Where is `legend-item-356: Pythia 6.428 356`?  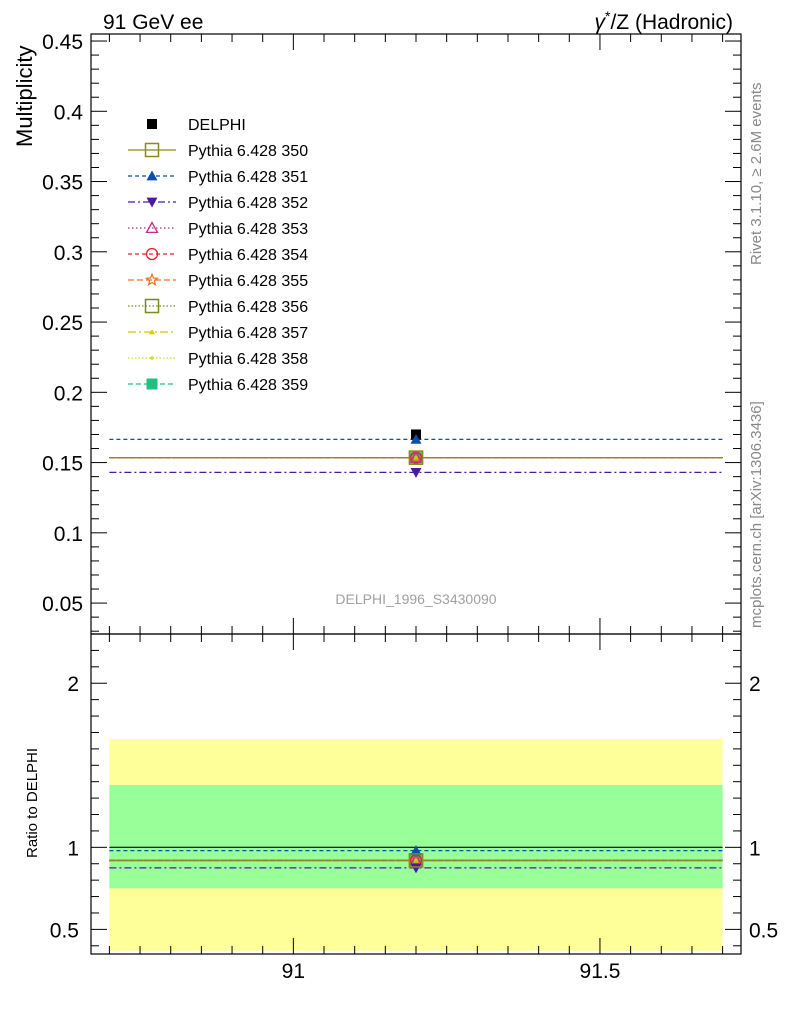 legend-item-356: Pythia 6.428 356 is located at coordinates (218, 307).